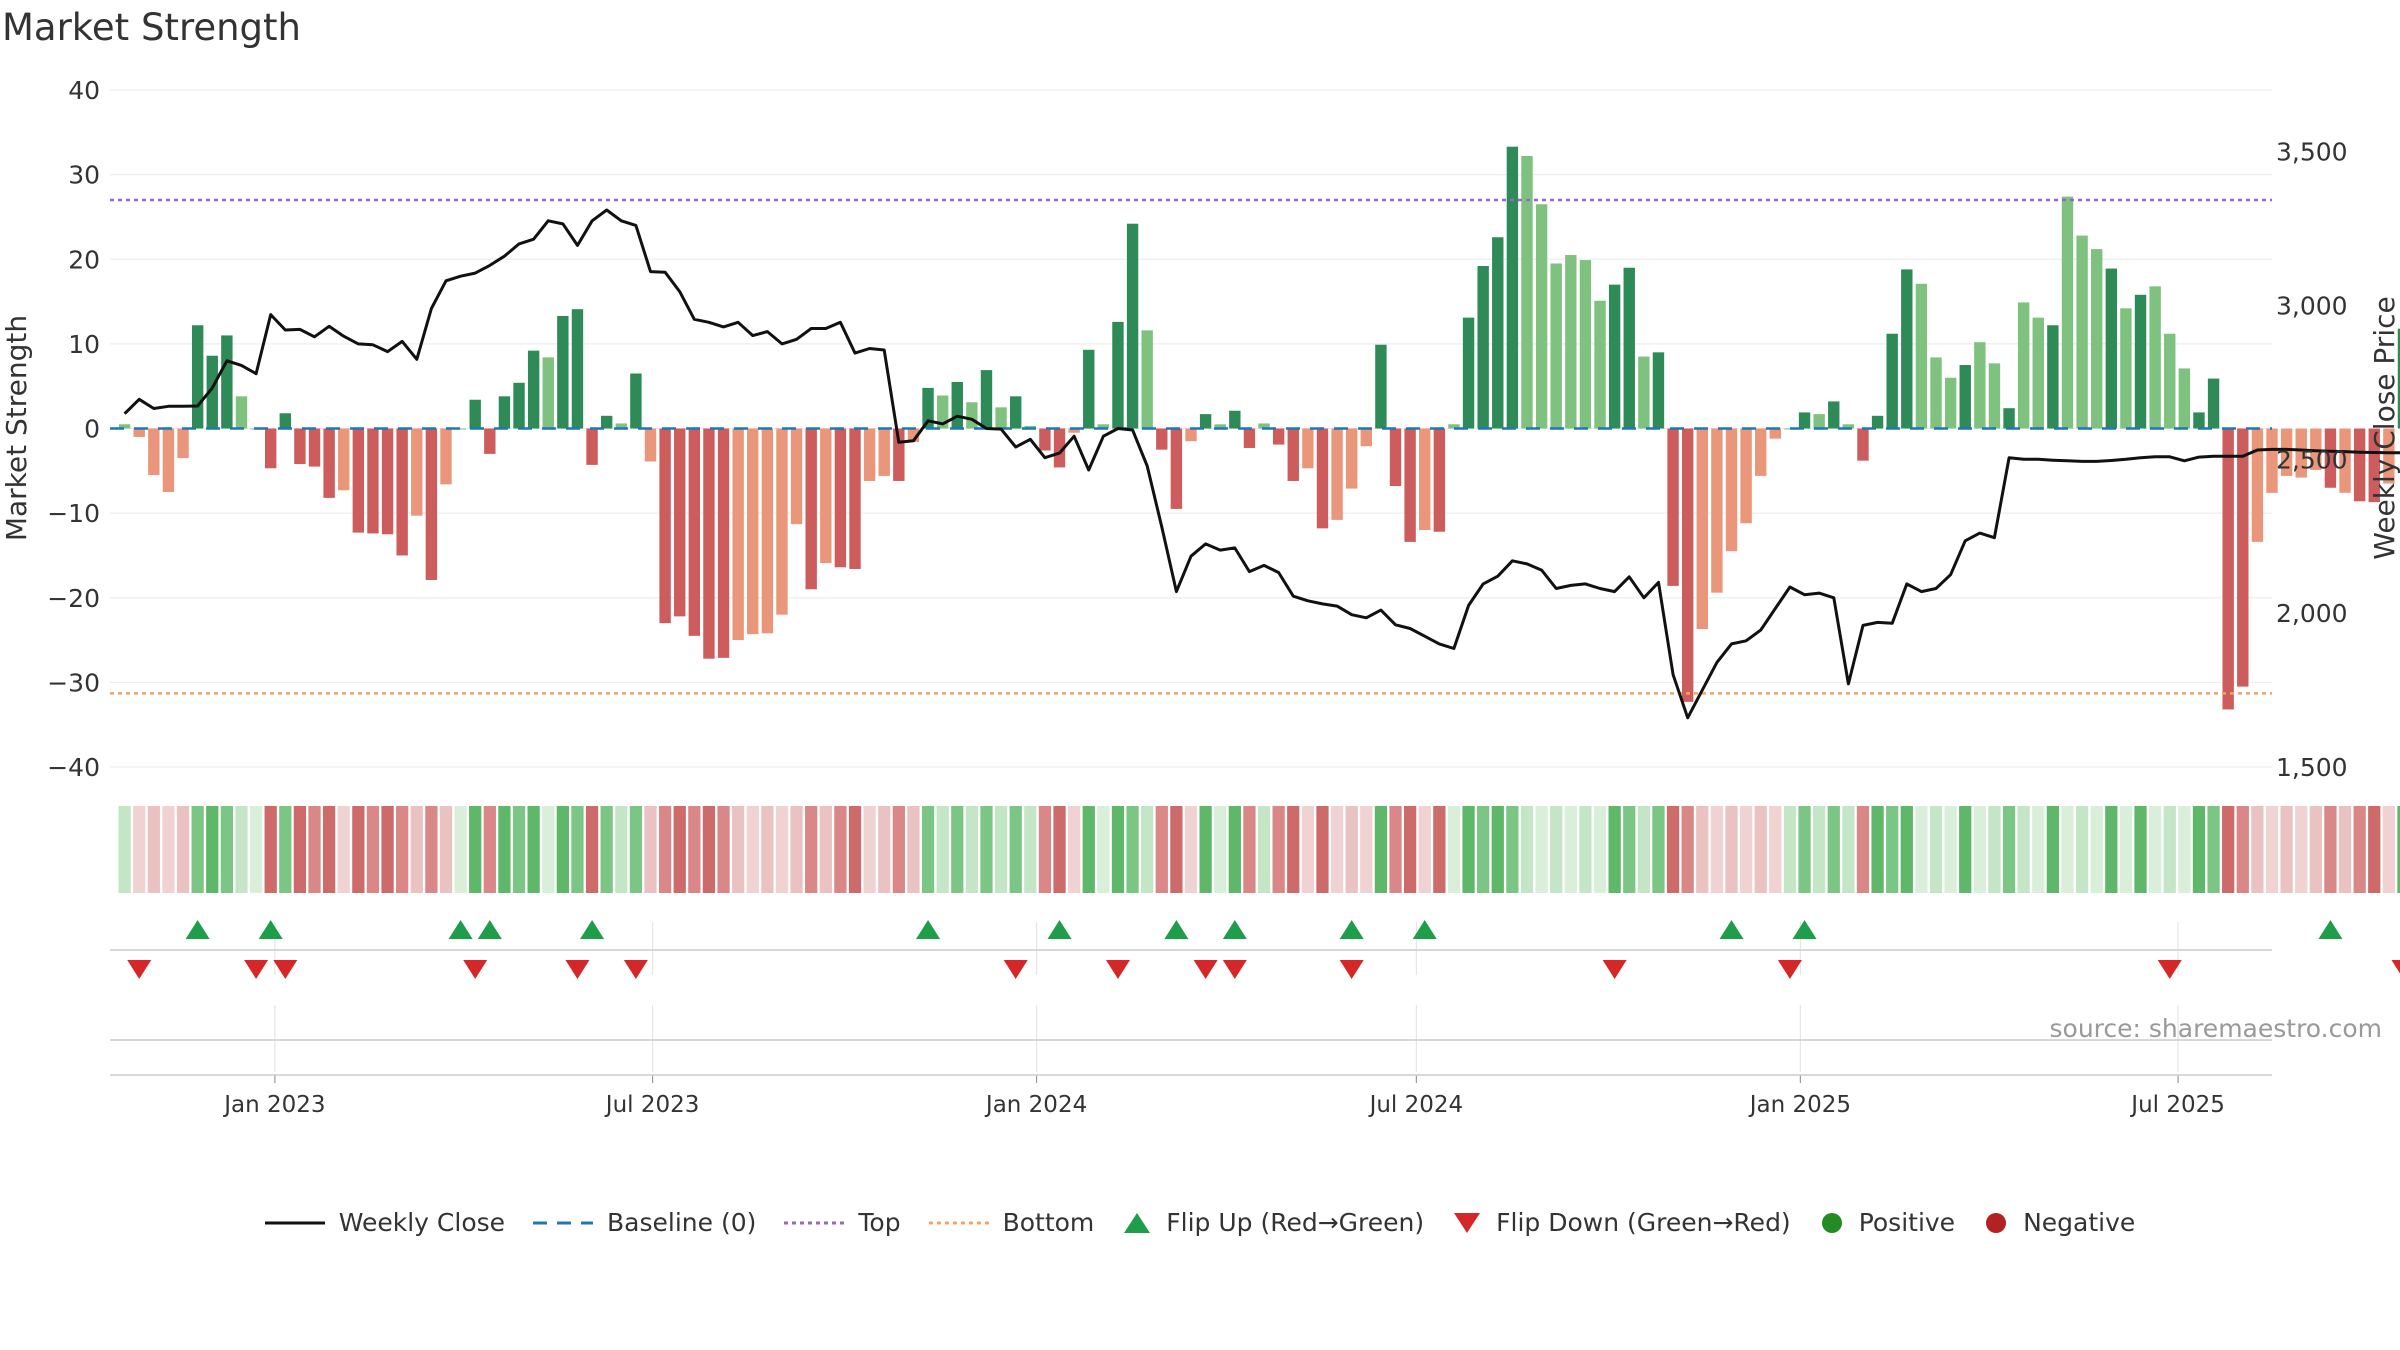 The image size is (2400, 1350). I want to click on x-tick-label: Jan 2025, so click(1799, 1105).